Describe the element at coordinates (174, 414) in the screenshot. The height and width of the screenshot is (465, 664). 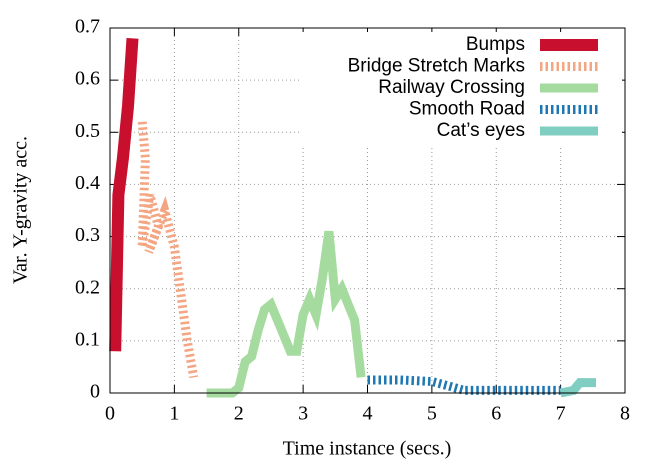
I see `x-tick-label: 1` at that location.